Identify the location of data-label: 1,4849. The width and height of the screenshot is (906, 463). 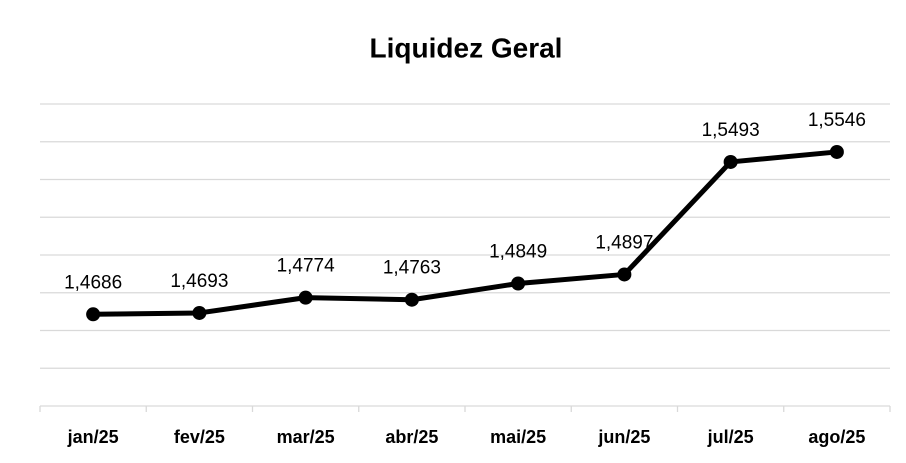
(518, 252).